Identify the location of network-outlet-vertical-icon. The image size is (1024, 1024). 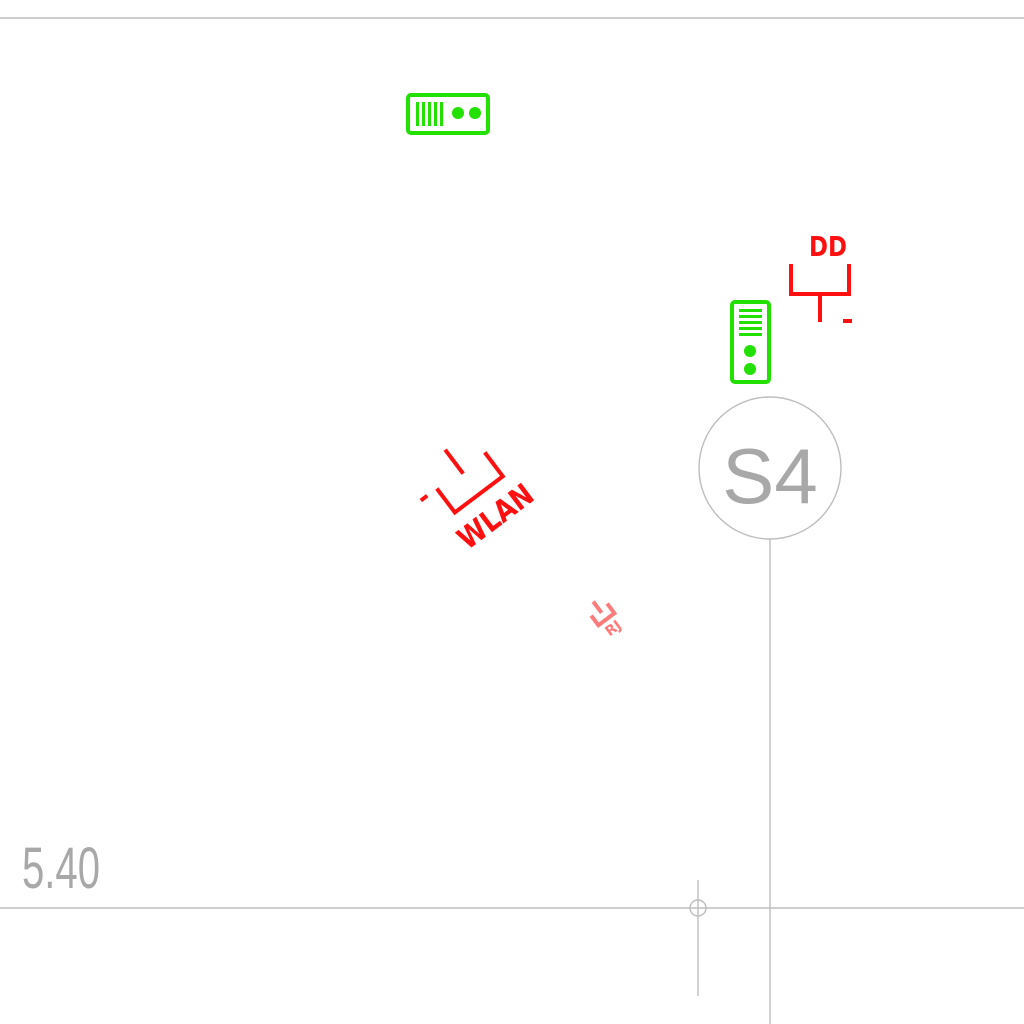
(750, 342).